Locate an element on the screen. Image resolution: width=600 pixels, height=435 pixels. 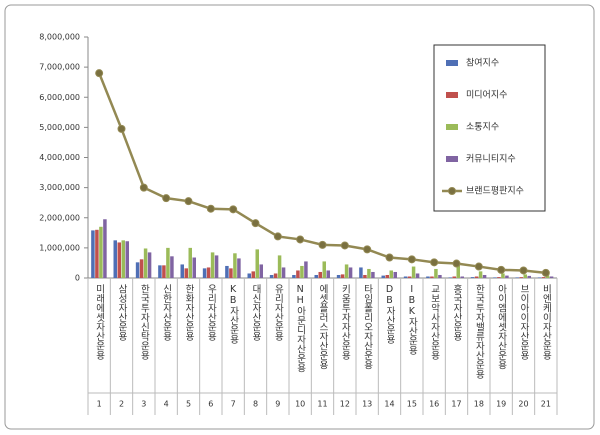
x-tick-label: 미래에셋자산운용 is located at coordinates (99, 322).